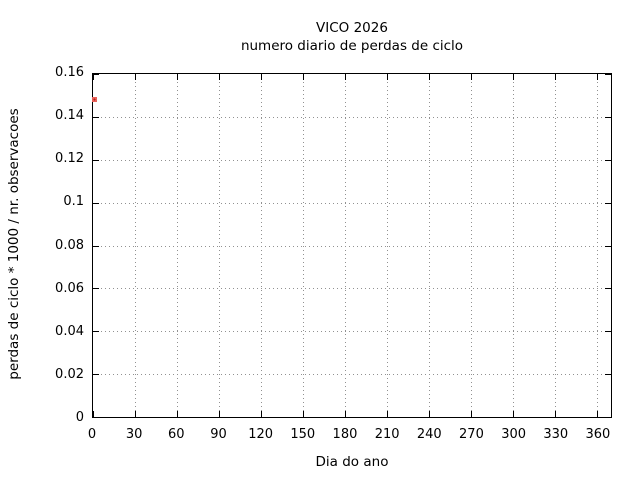 The height and width of the screenshot is (480, 640). What do you see at coordinates (471, 434) in the screenshot?
I see `x-tick-label: 270` at bounding box center [471, 434].